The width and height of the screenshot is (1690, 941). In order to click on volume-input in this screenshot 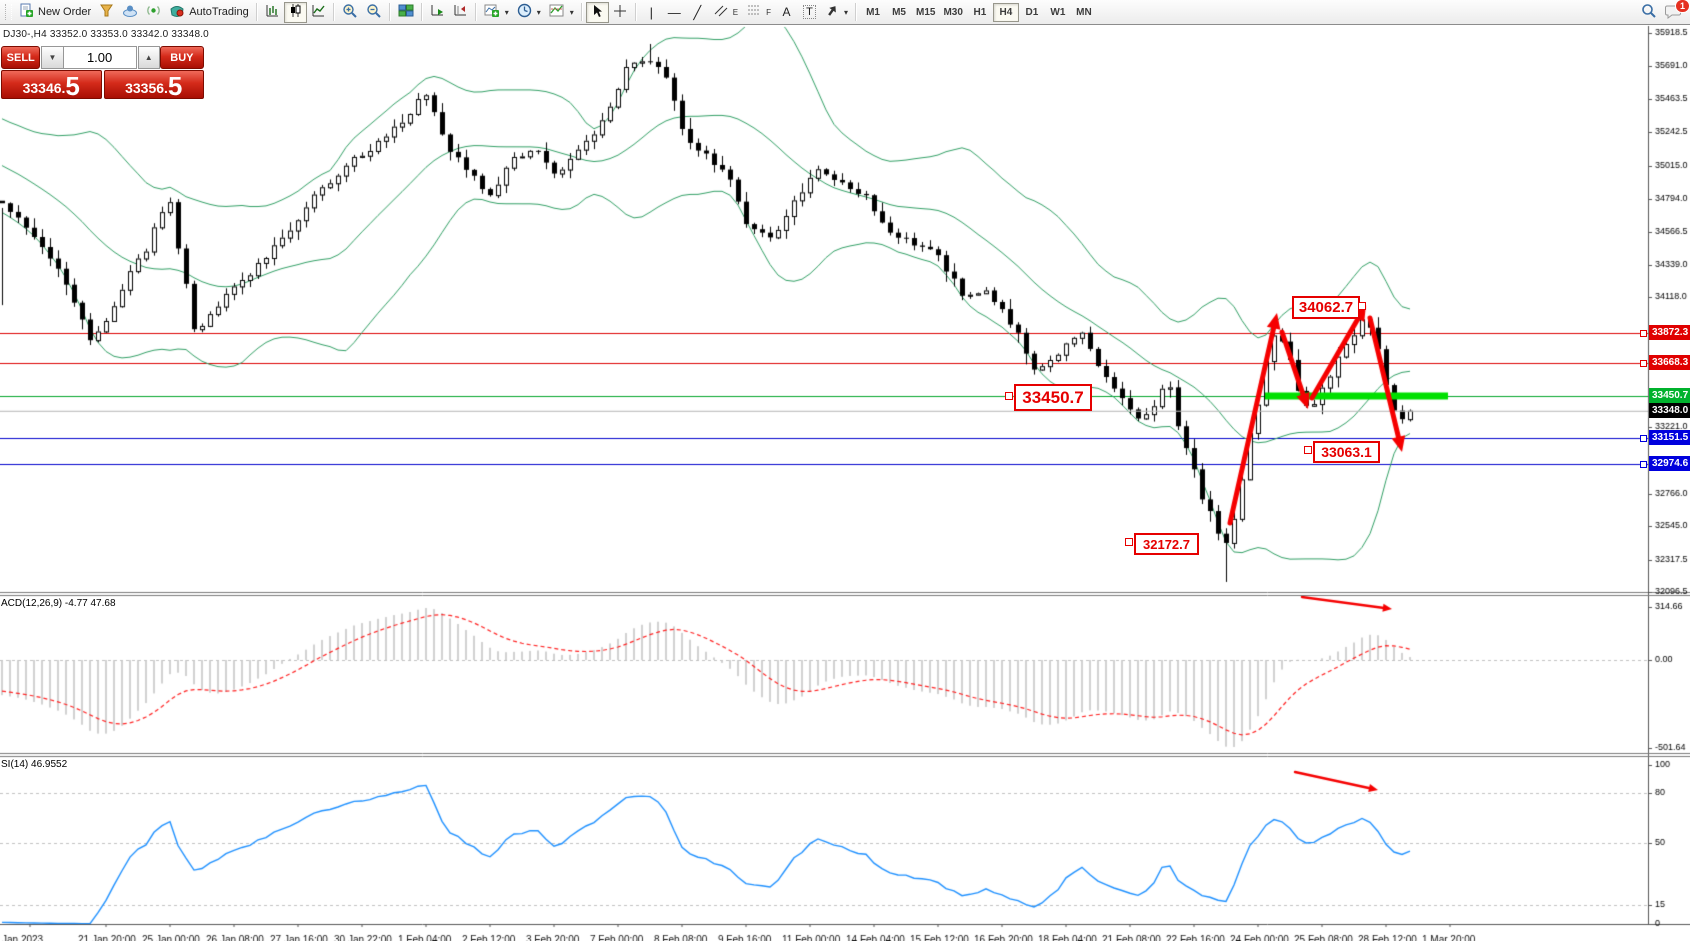, I will do `click(100, 57)`.